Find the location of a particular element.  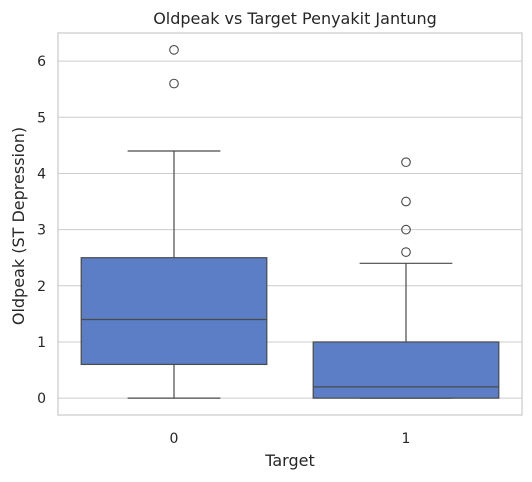

y-tick-labels: 0 1 2 3 4 5 6 is located at coordinates (41, 230).